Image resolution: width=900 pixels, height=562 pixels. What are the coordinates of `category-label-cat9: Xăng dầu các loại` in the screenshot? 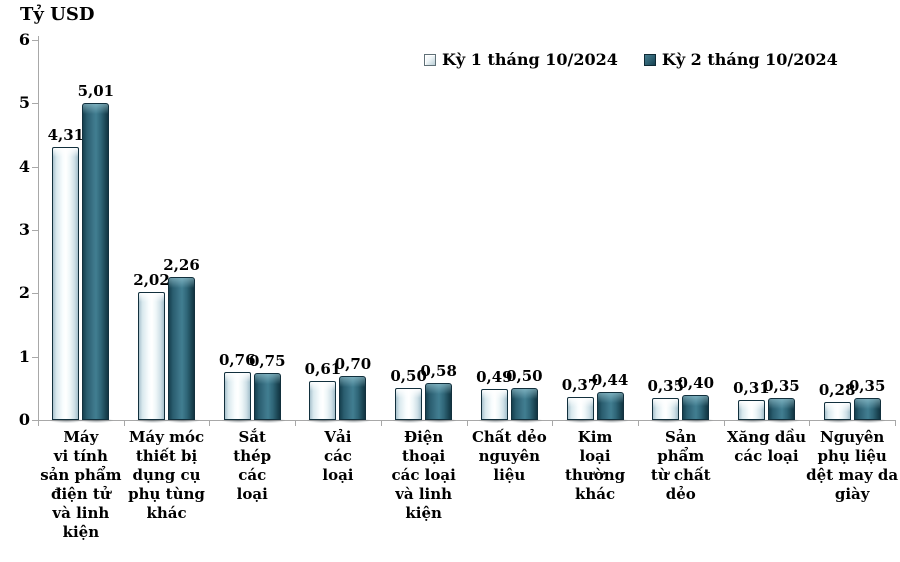 It's located at (766, 446).